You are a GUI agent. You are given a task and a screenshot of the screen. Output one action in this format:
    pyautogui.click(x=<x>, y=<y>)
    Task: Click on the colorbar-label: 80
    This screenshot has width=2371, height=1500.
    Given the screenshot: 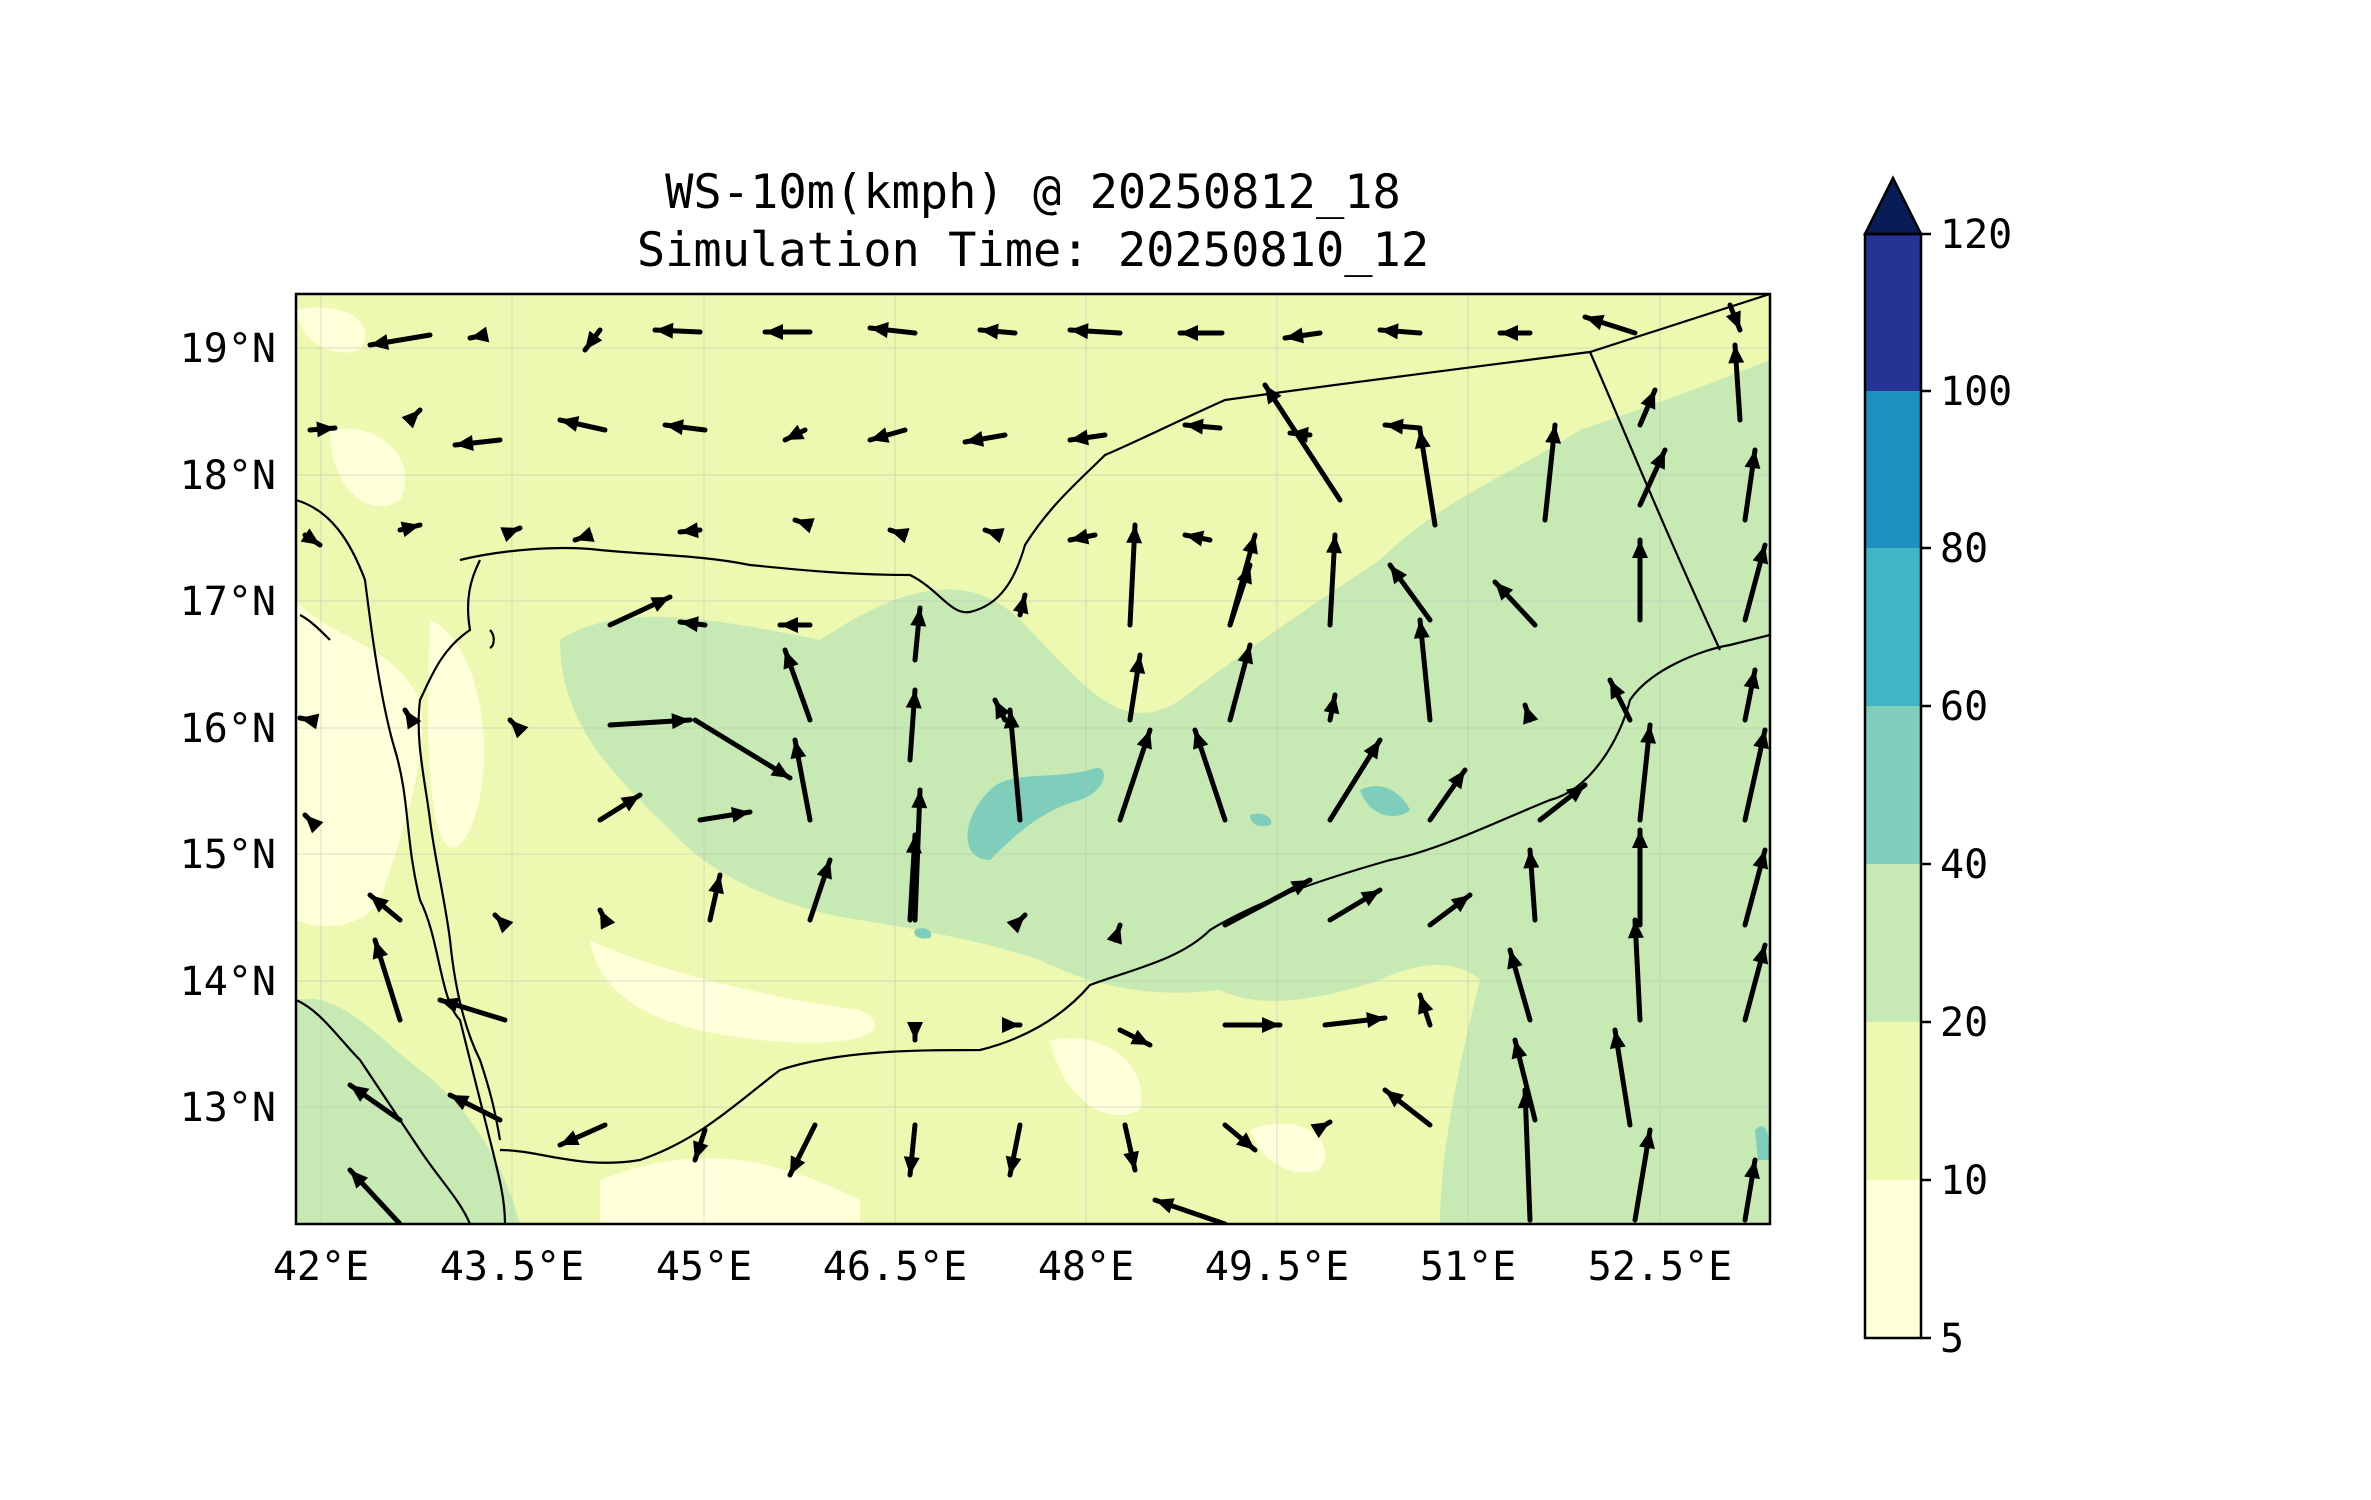 What is the action you would take?
    pyautogui.click(x=1964, y=549)
    